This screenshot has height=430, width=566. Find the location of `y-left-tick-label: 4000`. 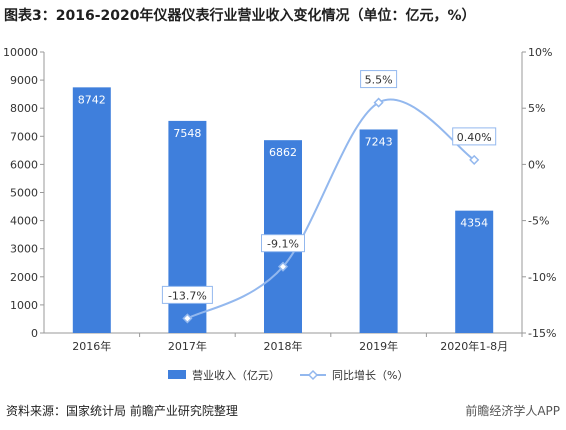

y-left-tick-label: 4000 is located at coordinates (24, 221).